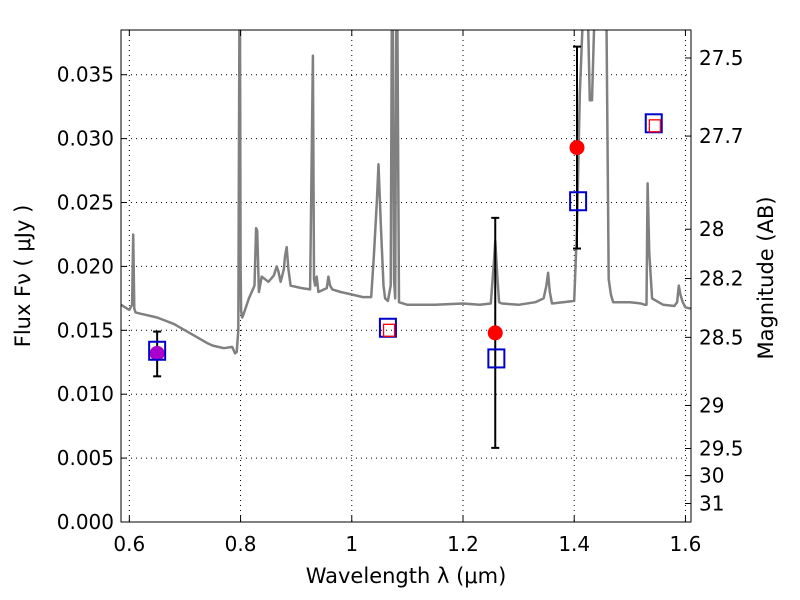 This screenshot has width=800, height=600. I want to click on mag-tick-label: 28.5, so click(721, 337).